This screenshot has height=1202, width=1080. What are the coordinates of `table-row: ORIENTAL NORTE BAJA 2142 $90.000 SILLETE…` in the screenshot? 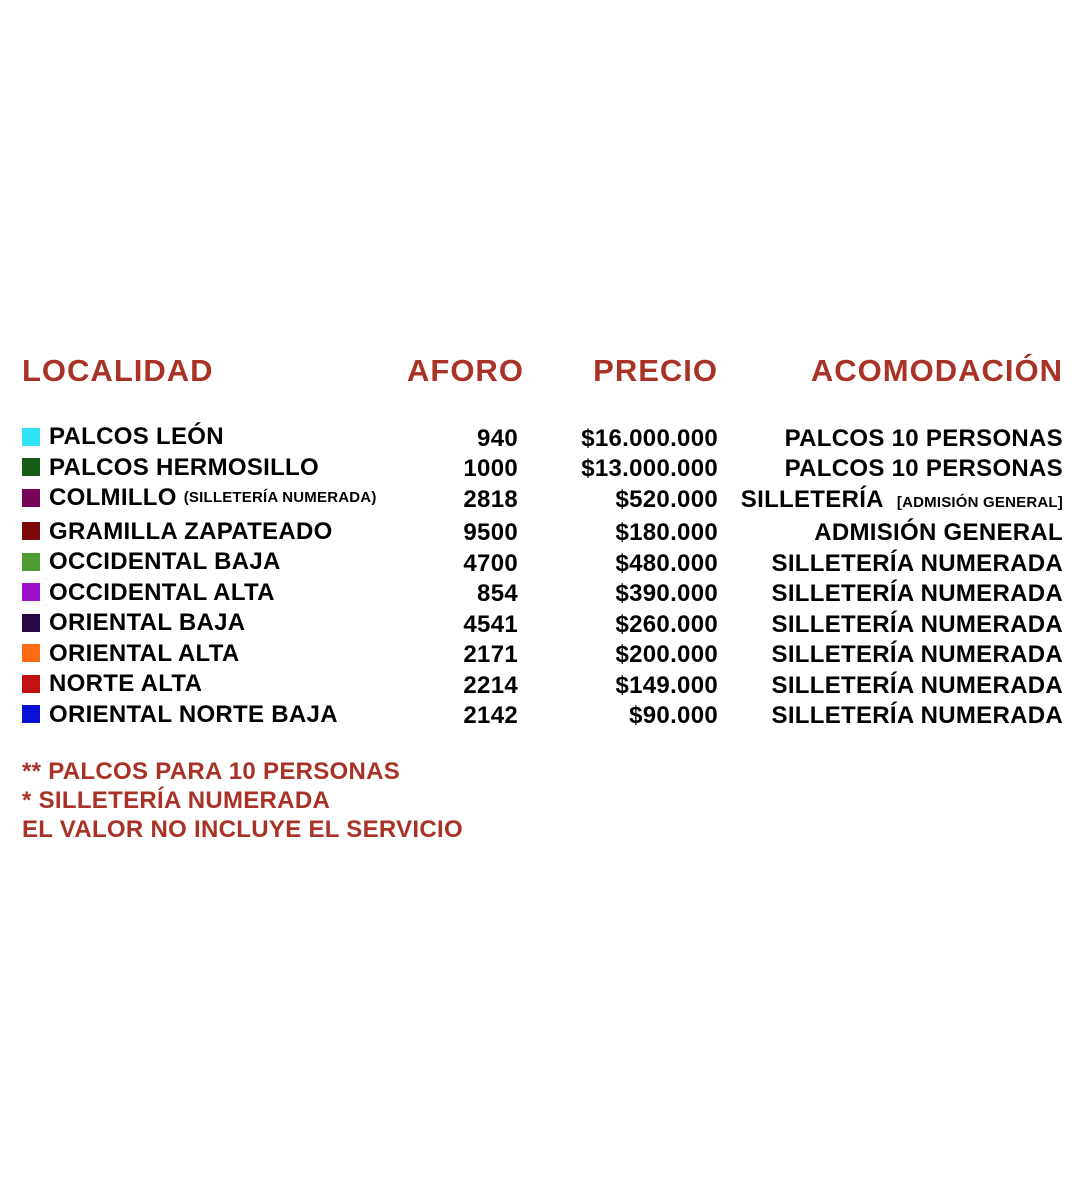 It's located at (542, 715).